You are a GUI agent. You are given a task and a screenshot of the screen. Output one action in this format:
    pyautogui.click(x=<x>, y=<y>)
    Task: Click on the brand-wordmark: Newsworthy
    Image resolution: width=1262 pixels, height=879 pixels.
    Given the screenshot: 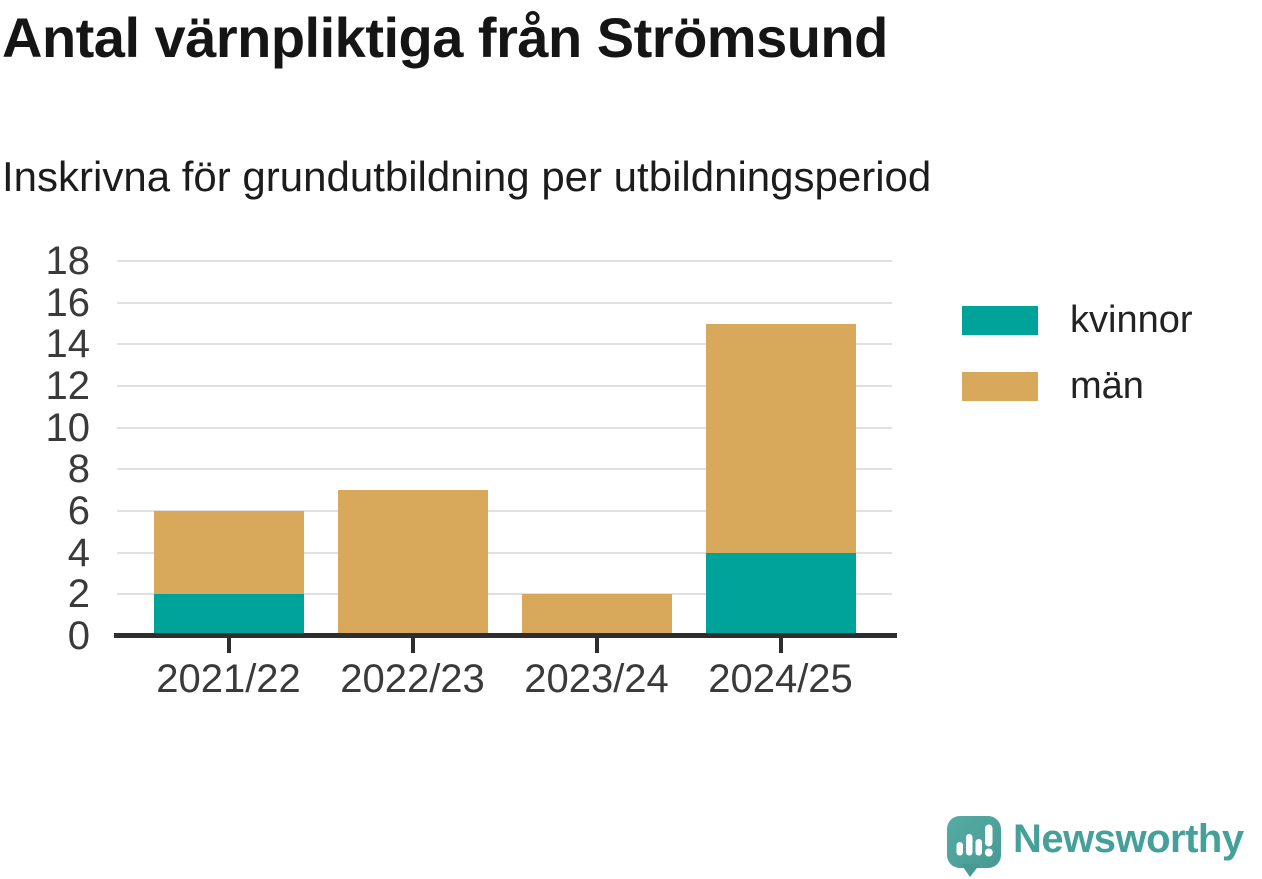 What is the action you would take?
    pyautogui.click(x=1128, y=839)
    